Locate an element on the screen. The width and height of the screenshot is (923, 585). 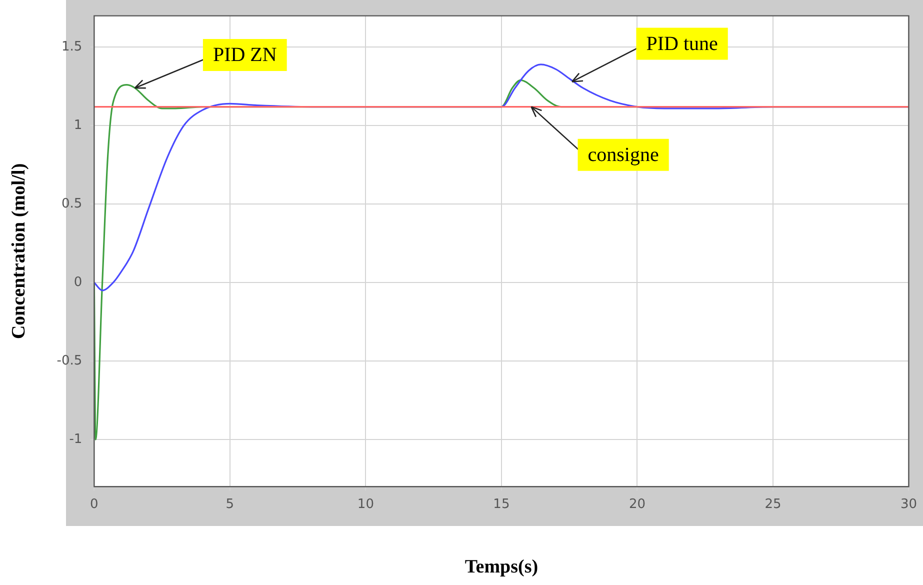
y-tick-label: 1 is located at coordinates (78, 126).